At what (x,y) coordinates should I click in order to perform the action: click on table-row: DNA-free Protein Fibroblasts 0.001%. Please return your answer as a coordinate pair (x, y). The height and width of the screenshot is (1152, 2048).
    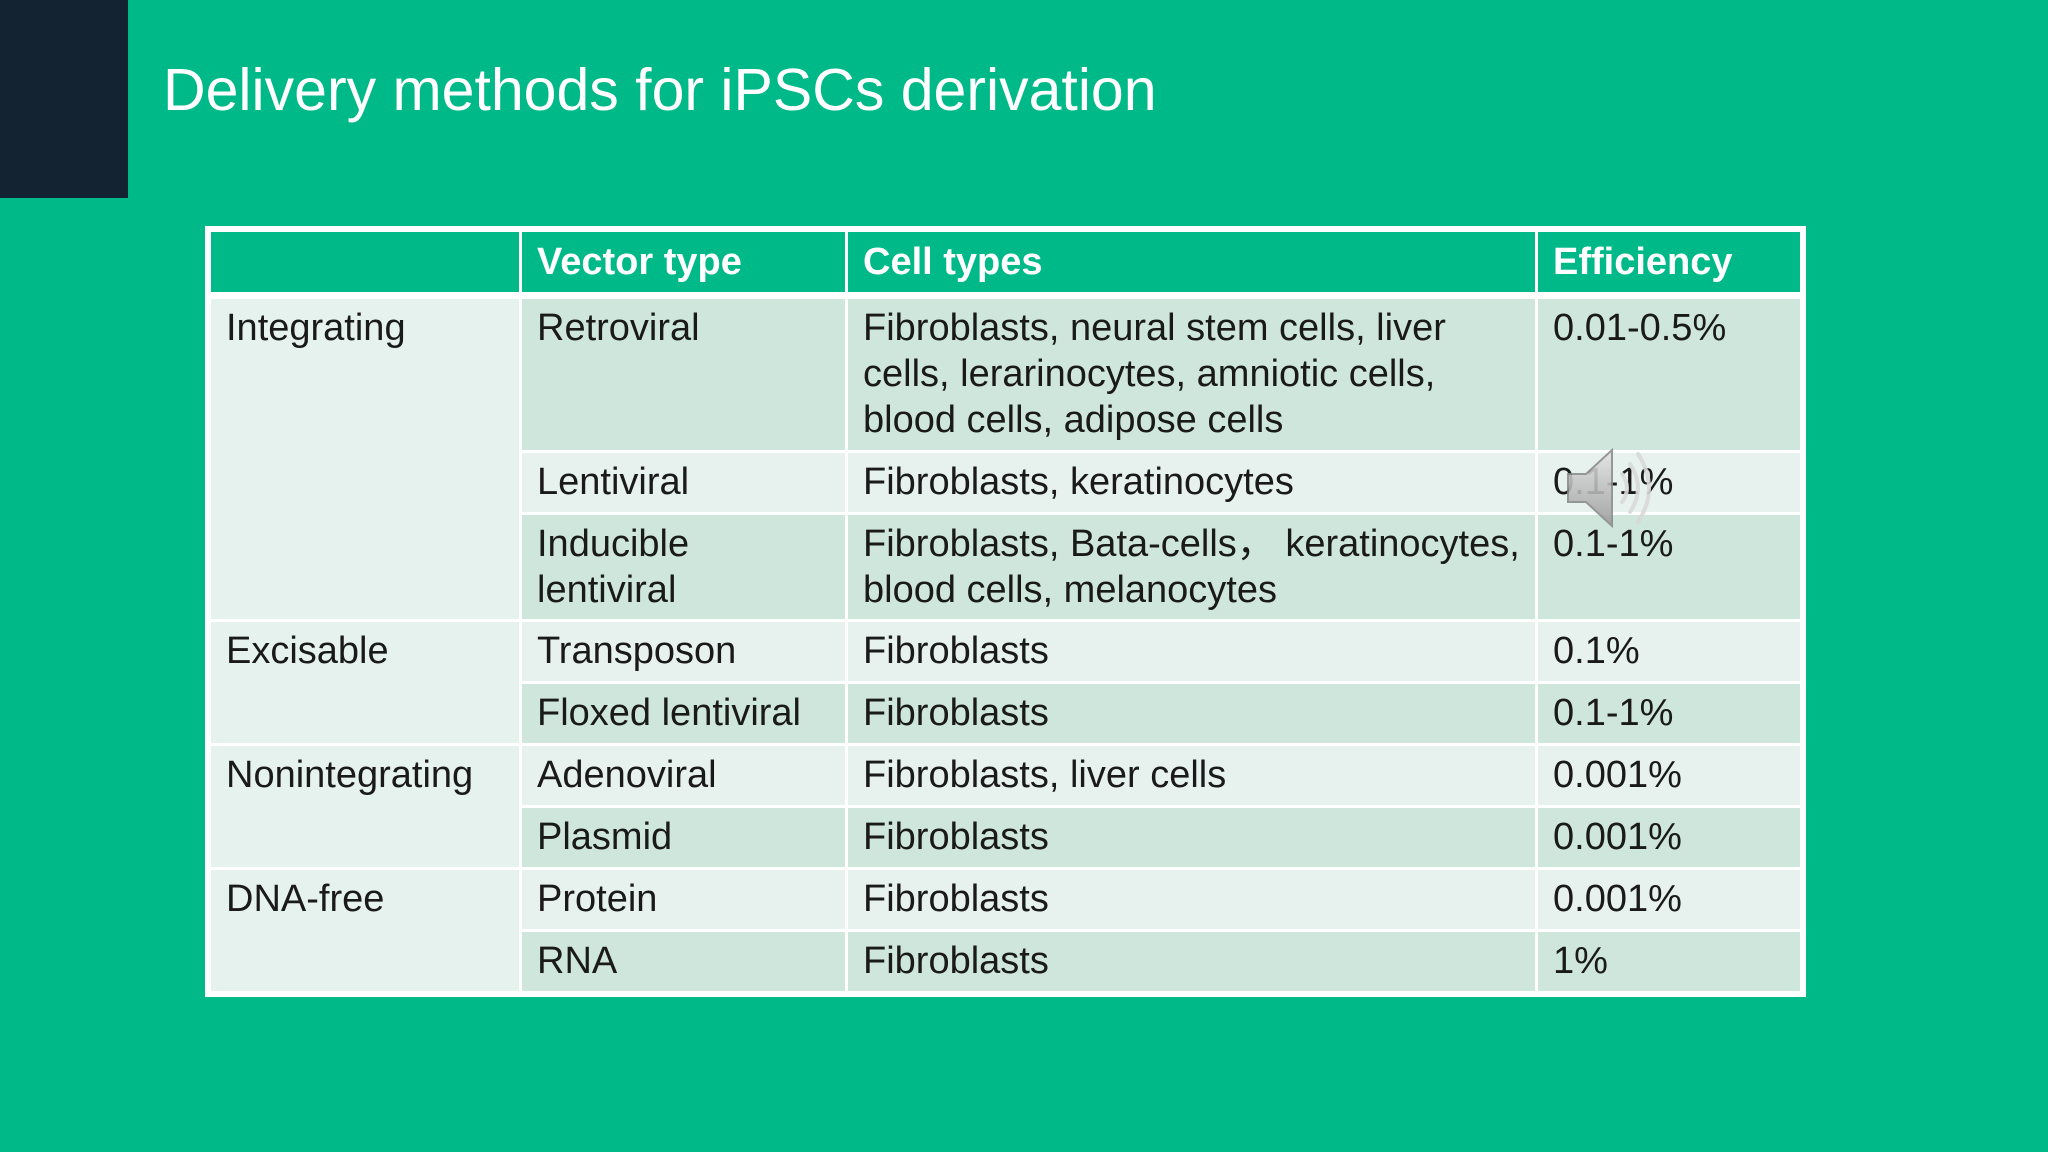
    Looking at the image, I should click on (1005, 930).